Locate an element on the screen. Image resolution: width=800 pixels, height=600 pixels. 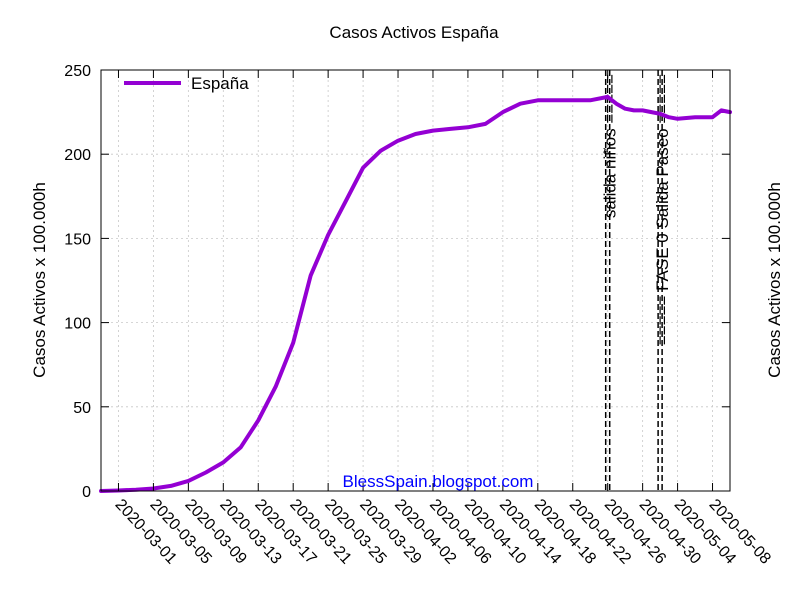
y-axis-label: Casos Activos x 100.000h is located at coordinates (39, 280).